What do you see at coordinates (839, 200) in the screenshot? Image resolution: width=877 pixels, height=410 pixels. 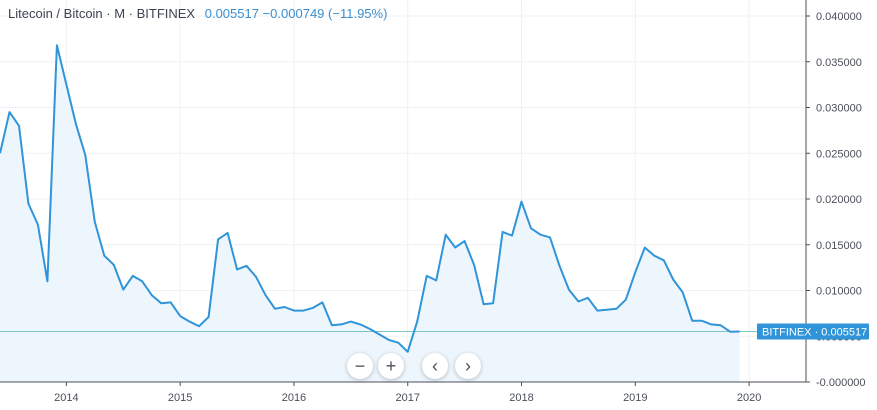 I see `y-tick-label: 0.020000` at bounding box center [839, 200].